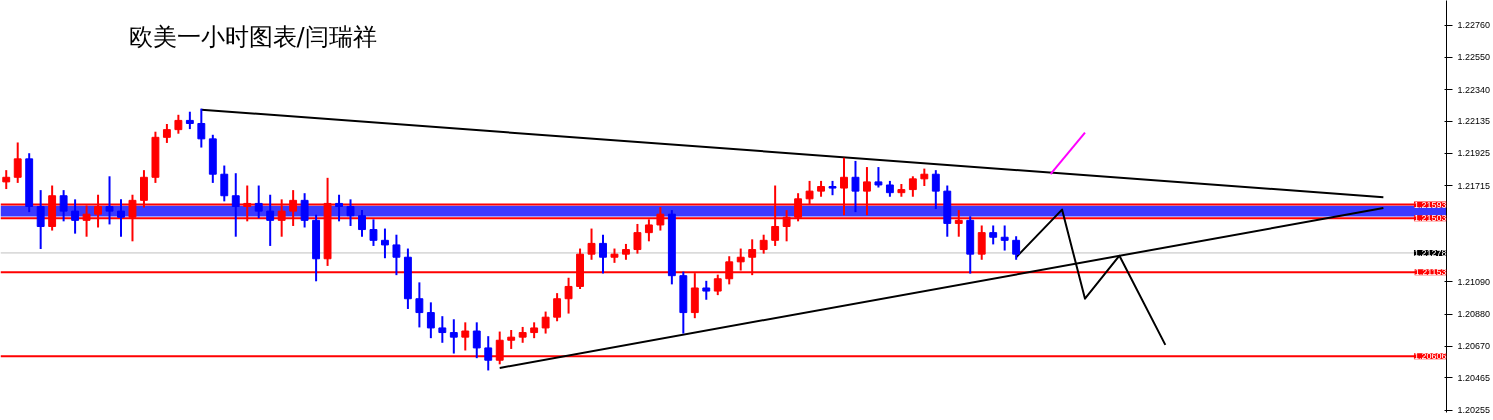 The width and height of the screenshot is (1493, 420). I want to click on y-tick-label: 1.22550, so click(1474, 57).